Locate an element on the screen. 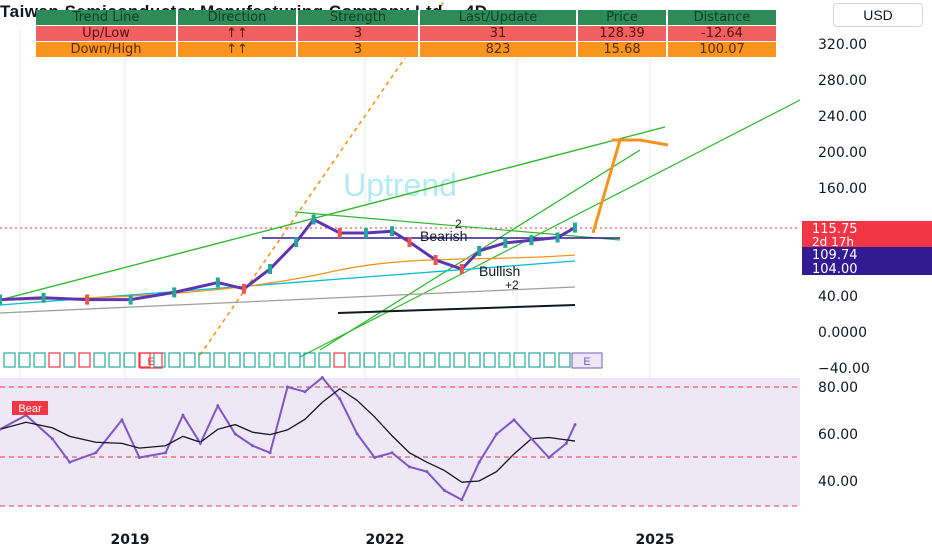 The height and width of the screenshot is (550, 932). rsi-signal-line is located at coordinates (288, 435).